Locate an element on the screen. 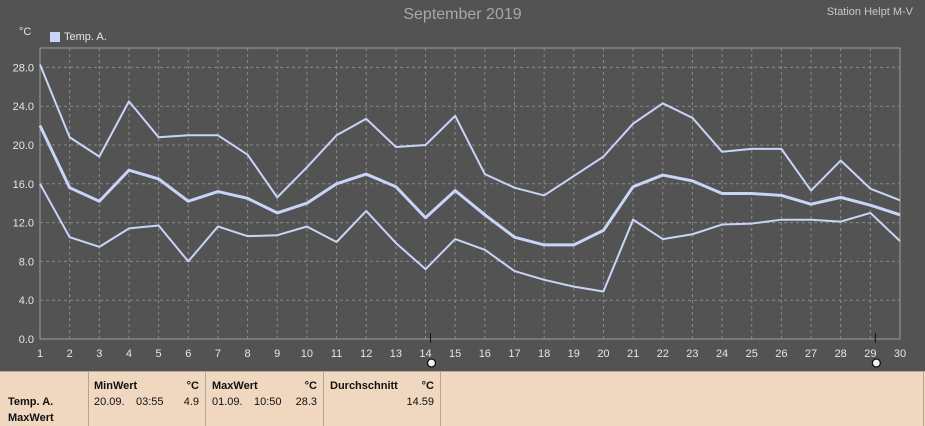 This screenshot has height=426, width=925. max-cell: MaxWert °C 01.09. 10:50 28.3 is located at coordinates (265, 399).